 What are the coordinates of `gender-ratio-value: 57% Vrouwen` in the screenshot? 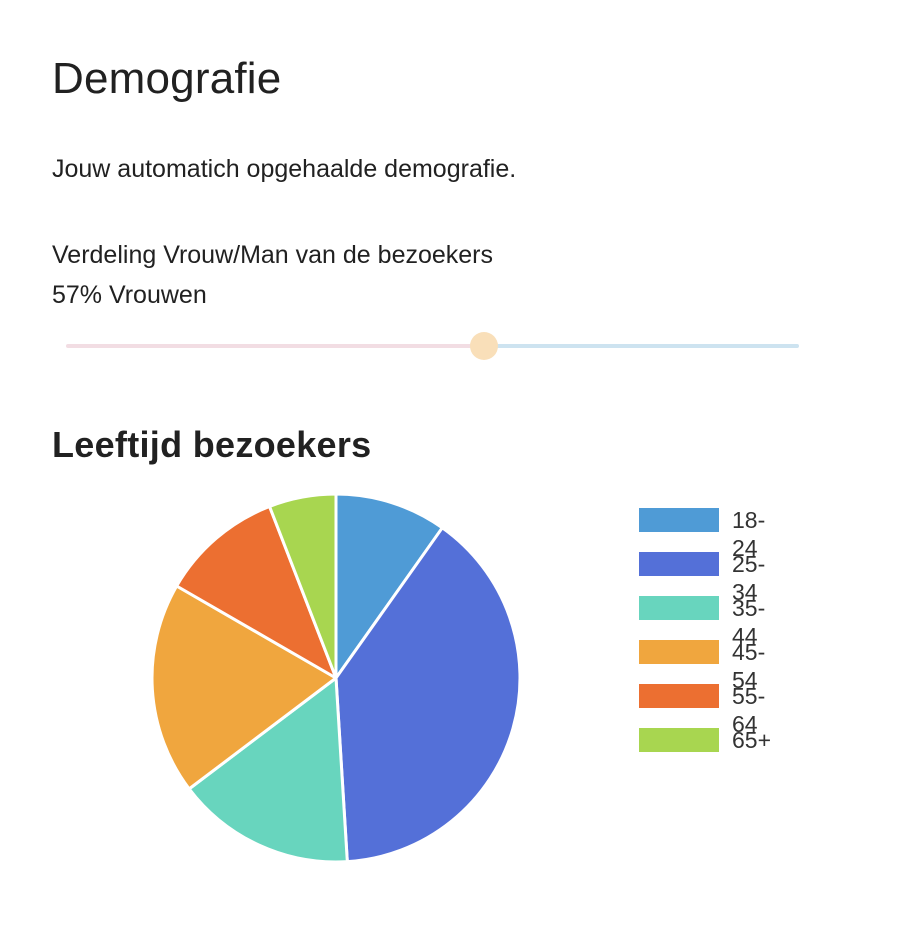 It's located at (129, 295).